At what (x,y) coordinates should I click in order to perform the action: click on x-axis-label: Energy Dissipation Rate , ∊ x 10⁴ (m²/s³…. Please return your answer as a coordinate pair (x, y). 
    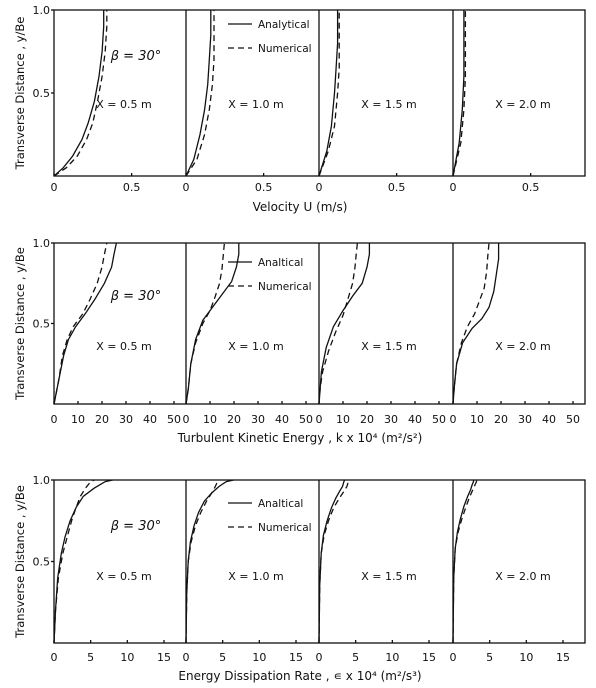
    Looking at the image, I should click on (299, 676).